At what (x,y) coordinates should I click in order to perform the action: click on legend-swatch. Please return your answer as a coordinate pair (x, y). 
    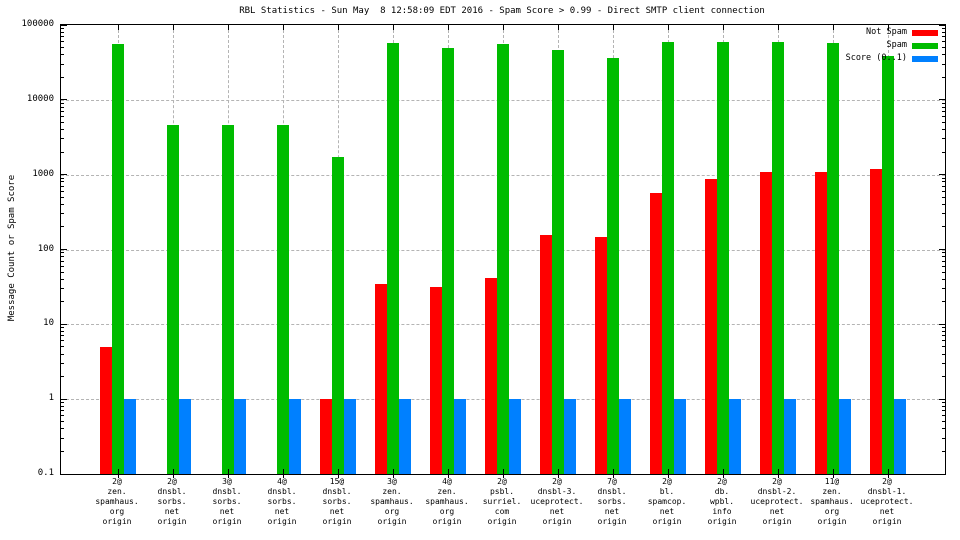
    Looking at the image, I should click on (925, 58).